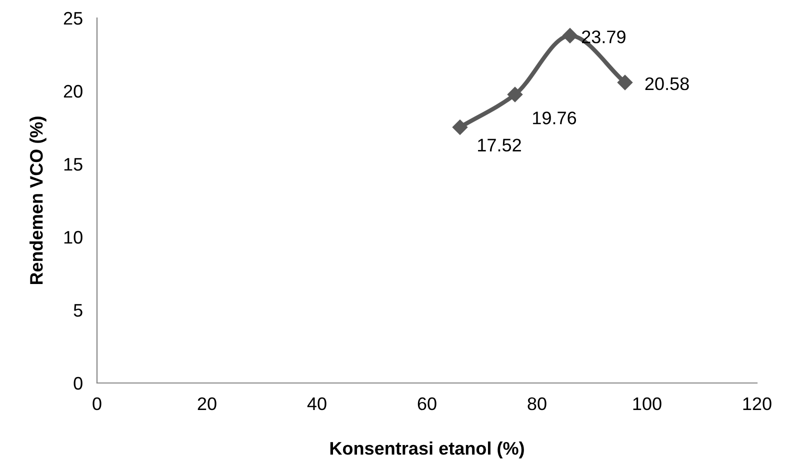  What do you see at coordinates (667, 83) in the screenshot?
I see `data-label: 20.58` at bounding box center [667, 83].